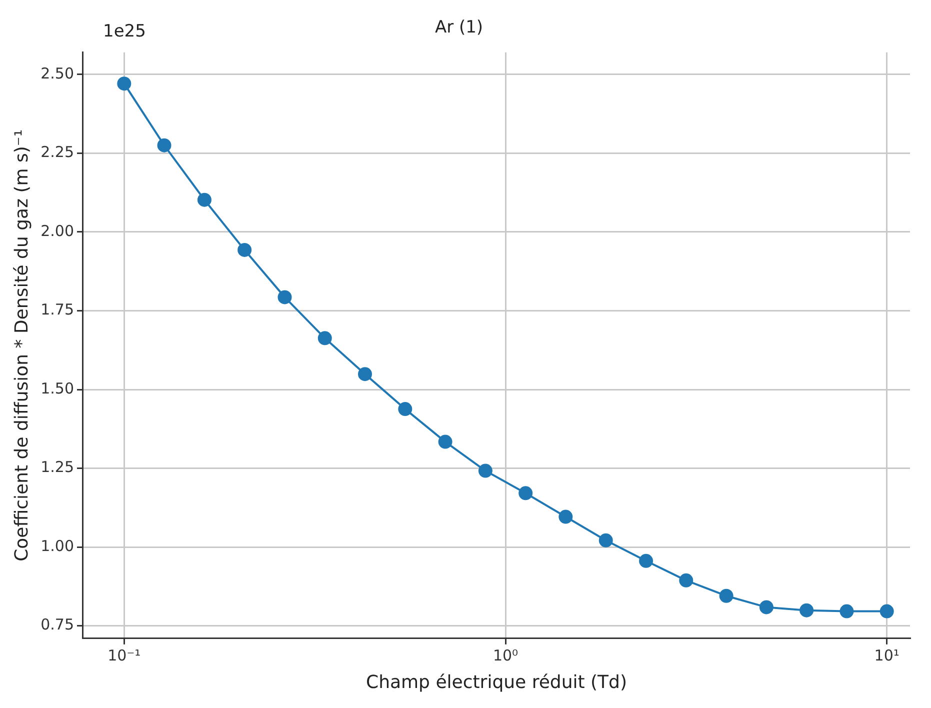 This screenshot has height=708, width=931. Describe the element at coordinates (57, 309) in the screenshot. I see `y-tick-label: 1.75` at that location.